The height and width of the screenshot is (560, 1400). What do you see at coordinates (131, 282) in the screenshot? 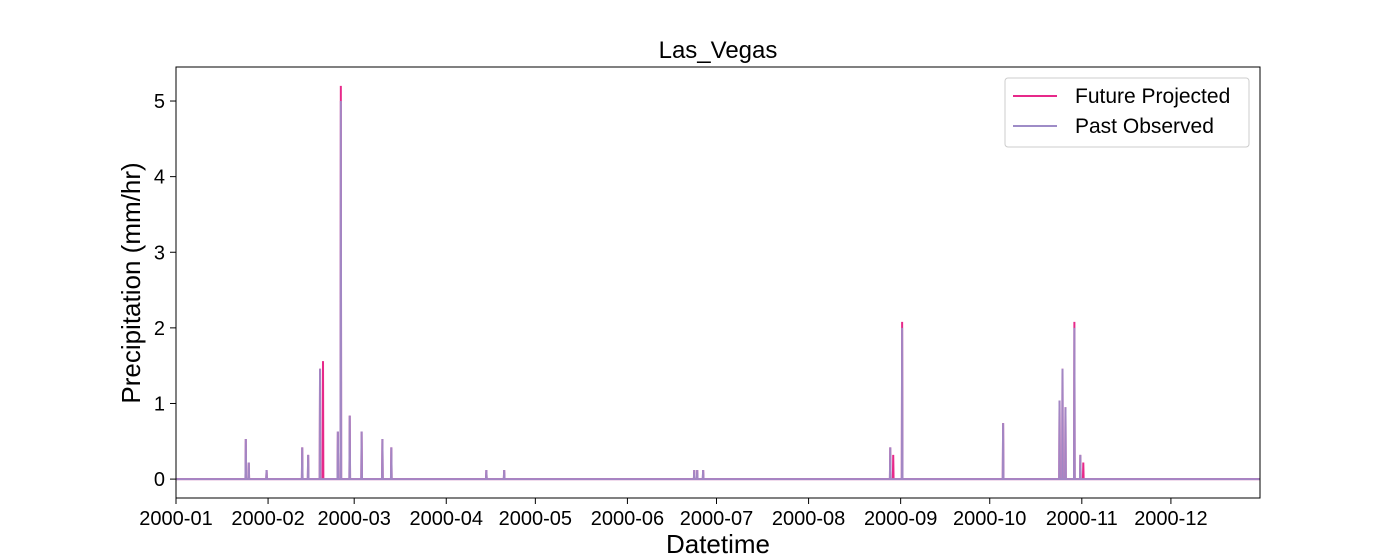
I see `y-axis-label: Precipitation (mm/hr)` at bounding box center [131, 282].